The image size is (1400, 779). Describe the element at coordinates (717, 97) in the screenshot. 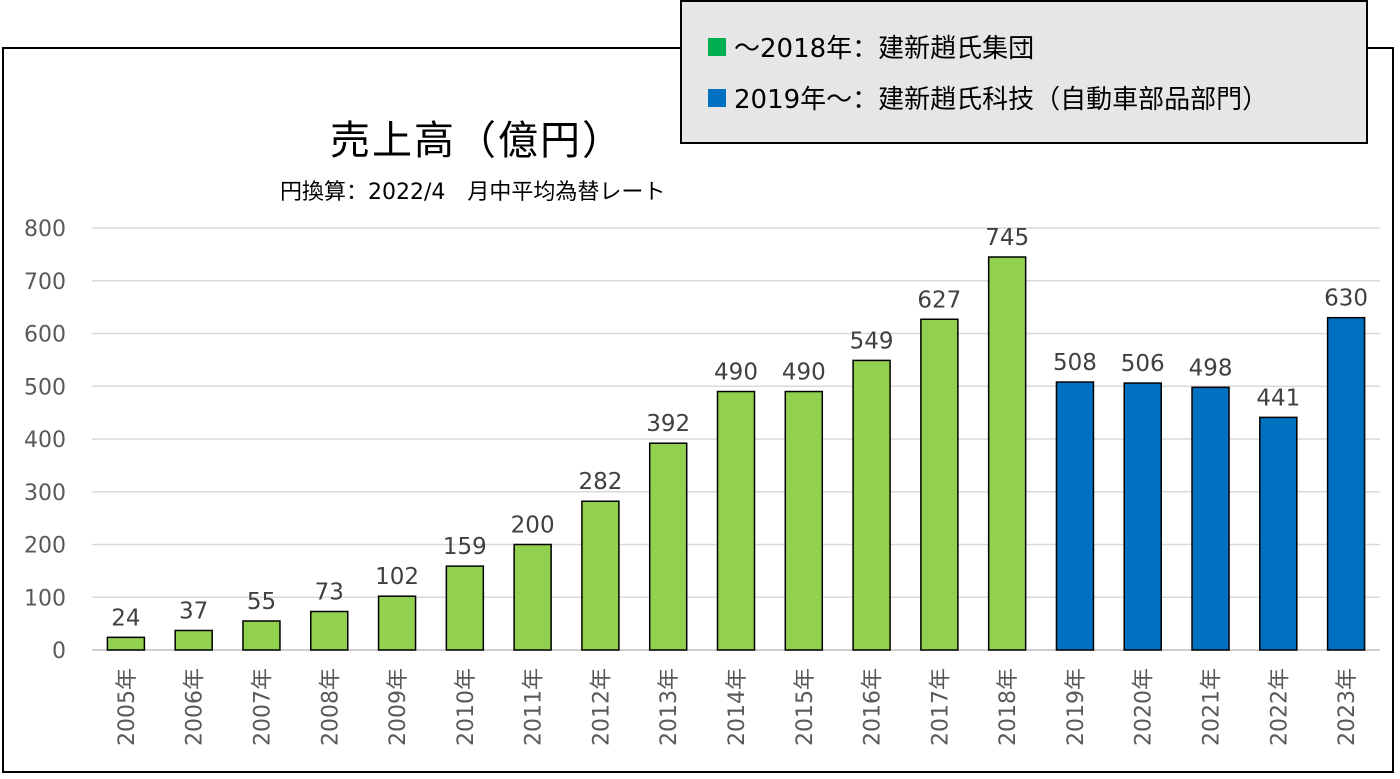

I see `legend-swatch-blue` at that location.